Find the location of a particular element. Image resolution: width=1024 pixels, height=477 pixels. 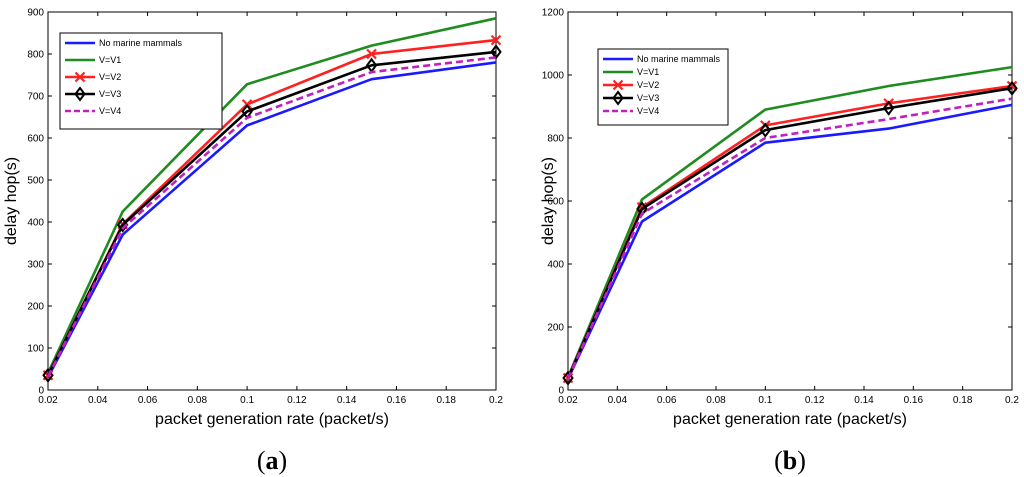

y-tick-label: 700 is located at coordinates (35, 97).